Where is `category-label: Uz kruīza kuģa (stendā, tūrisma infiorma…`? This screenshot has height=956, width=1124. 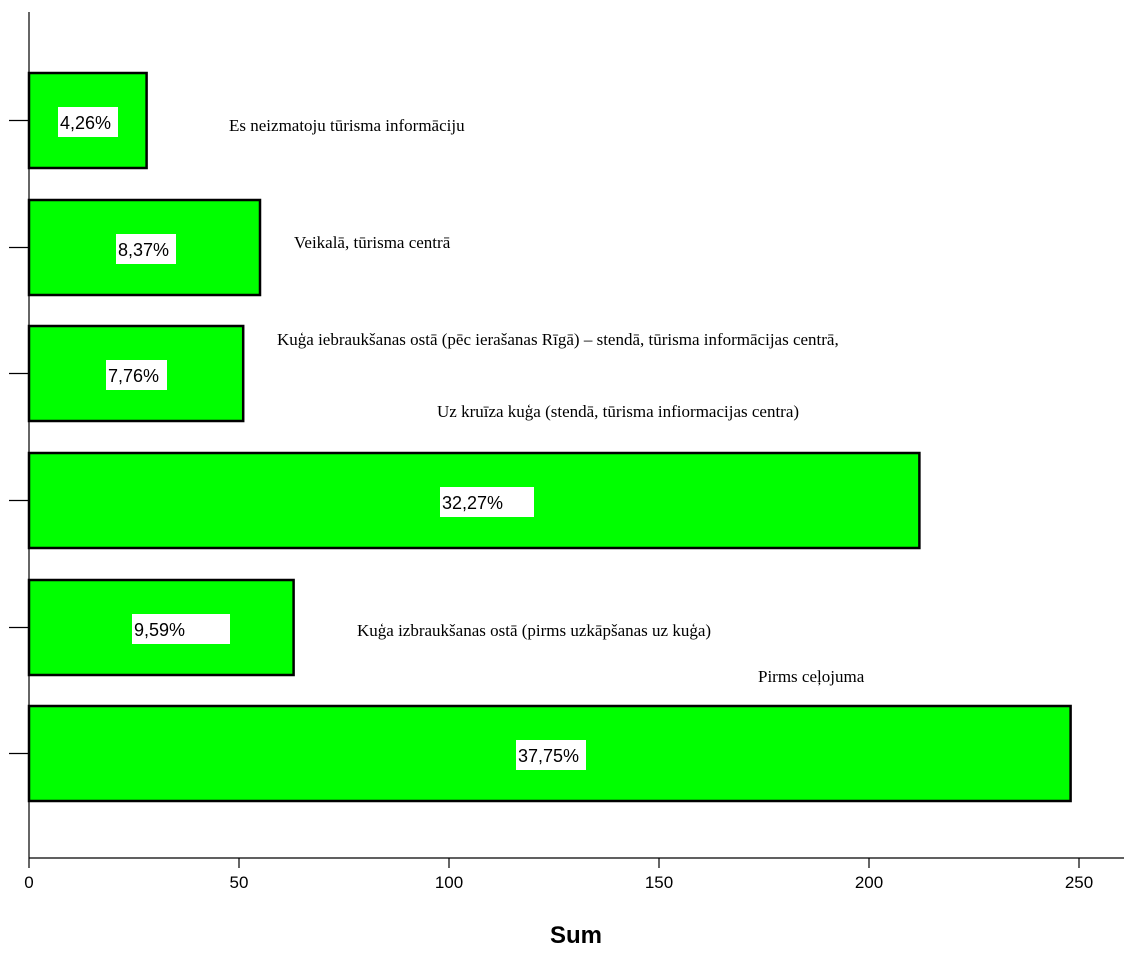 category-label: Uz kruīza kuģa (stendā, tūrisma infiorma… is located at coordinates (618, 411).